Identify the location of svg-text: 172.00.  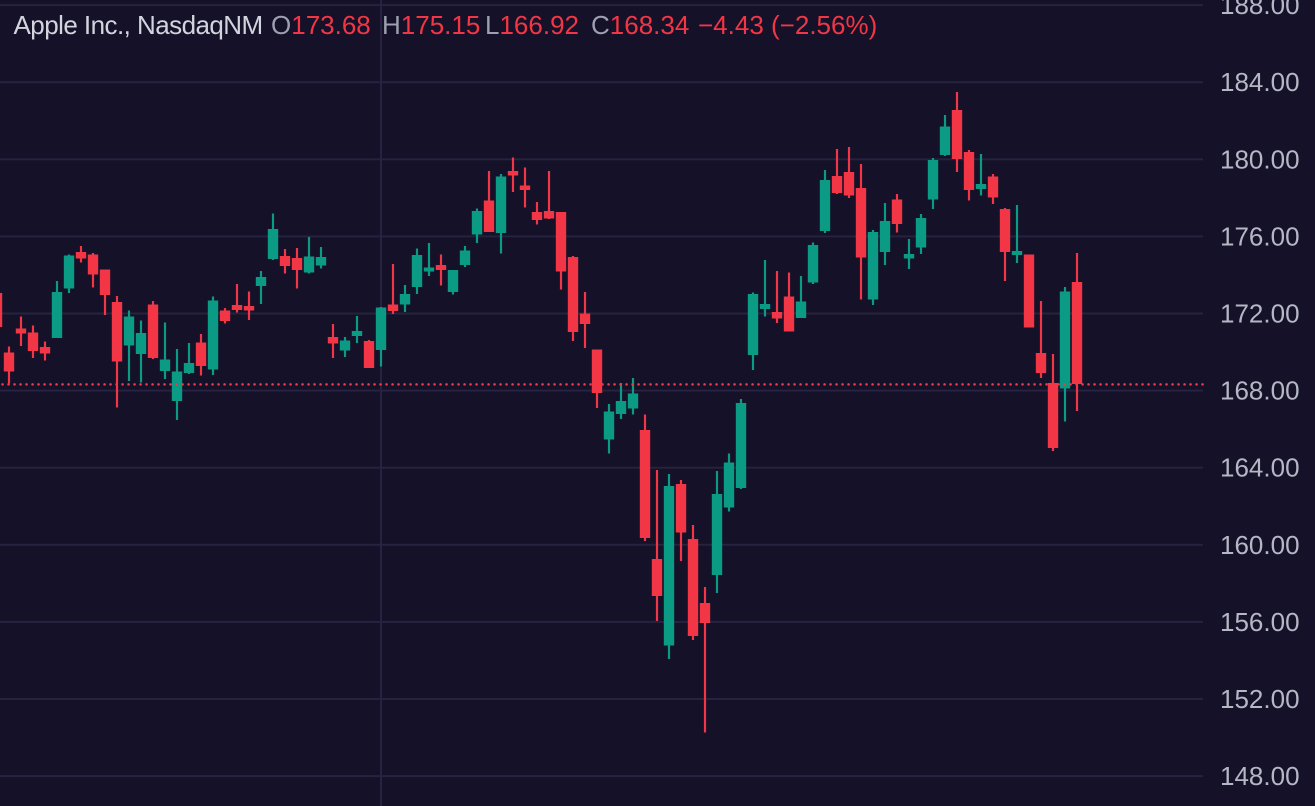
(1260, 314).